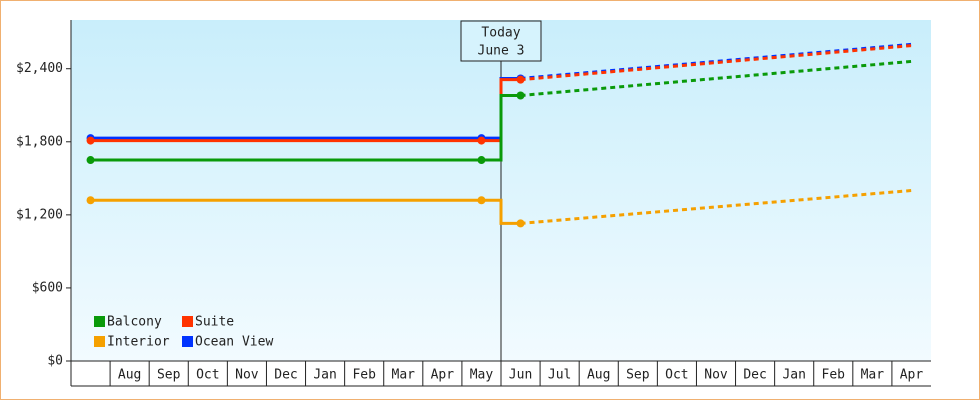 The height and width of the screenshot is (400, 980). I want to click on legend-label: Ocean View, so click(234, 342).